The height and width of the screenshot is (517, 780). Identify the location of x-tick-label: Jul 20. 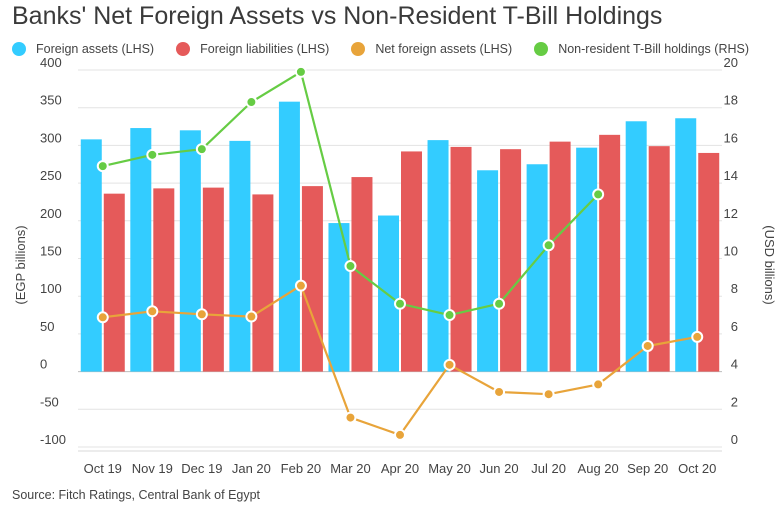
(548, 468).